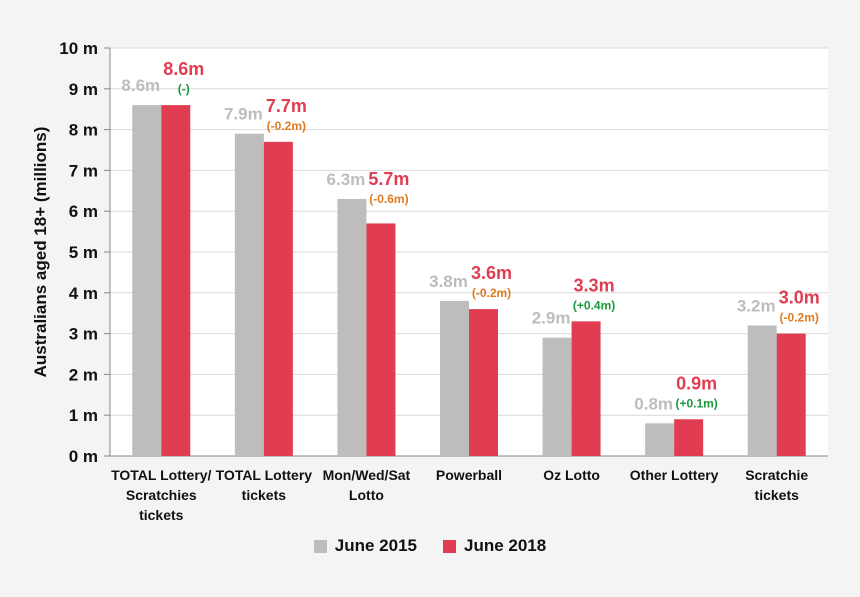 This screenshot has height=597, width=860. I want to click on data-label-june-2015: 6.3m, so click(346, 179).